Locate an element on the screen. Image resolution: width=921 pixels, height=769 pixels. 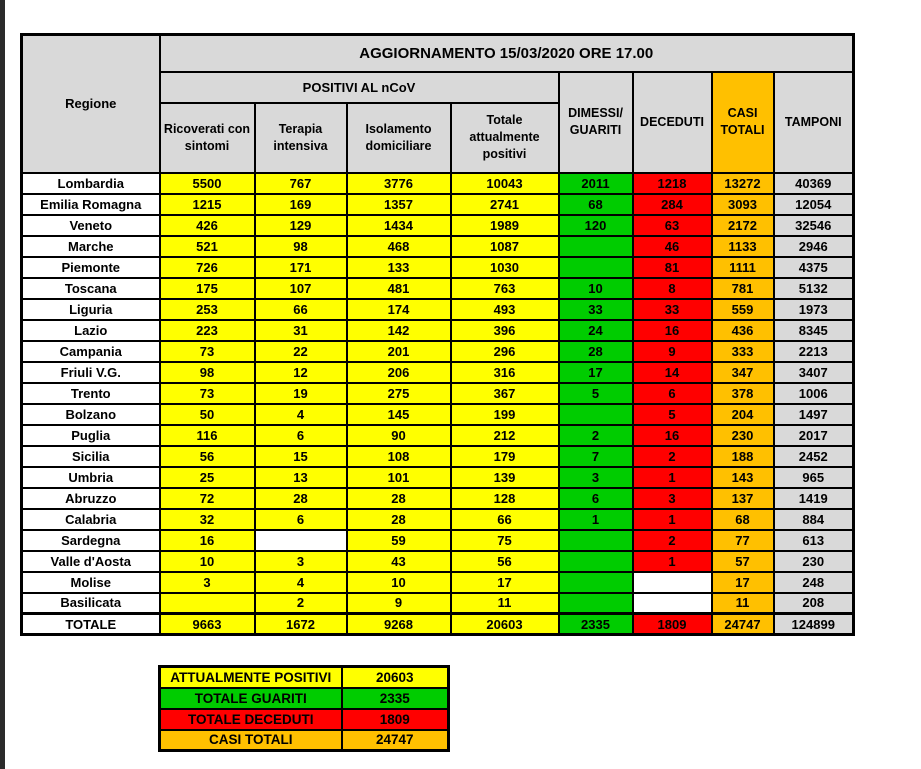
table-row: Liguria 253 66 174 493 33 33 559 1973 is located at coordinates (437, 309).